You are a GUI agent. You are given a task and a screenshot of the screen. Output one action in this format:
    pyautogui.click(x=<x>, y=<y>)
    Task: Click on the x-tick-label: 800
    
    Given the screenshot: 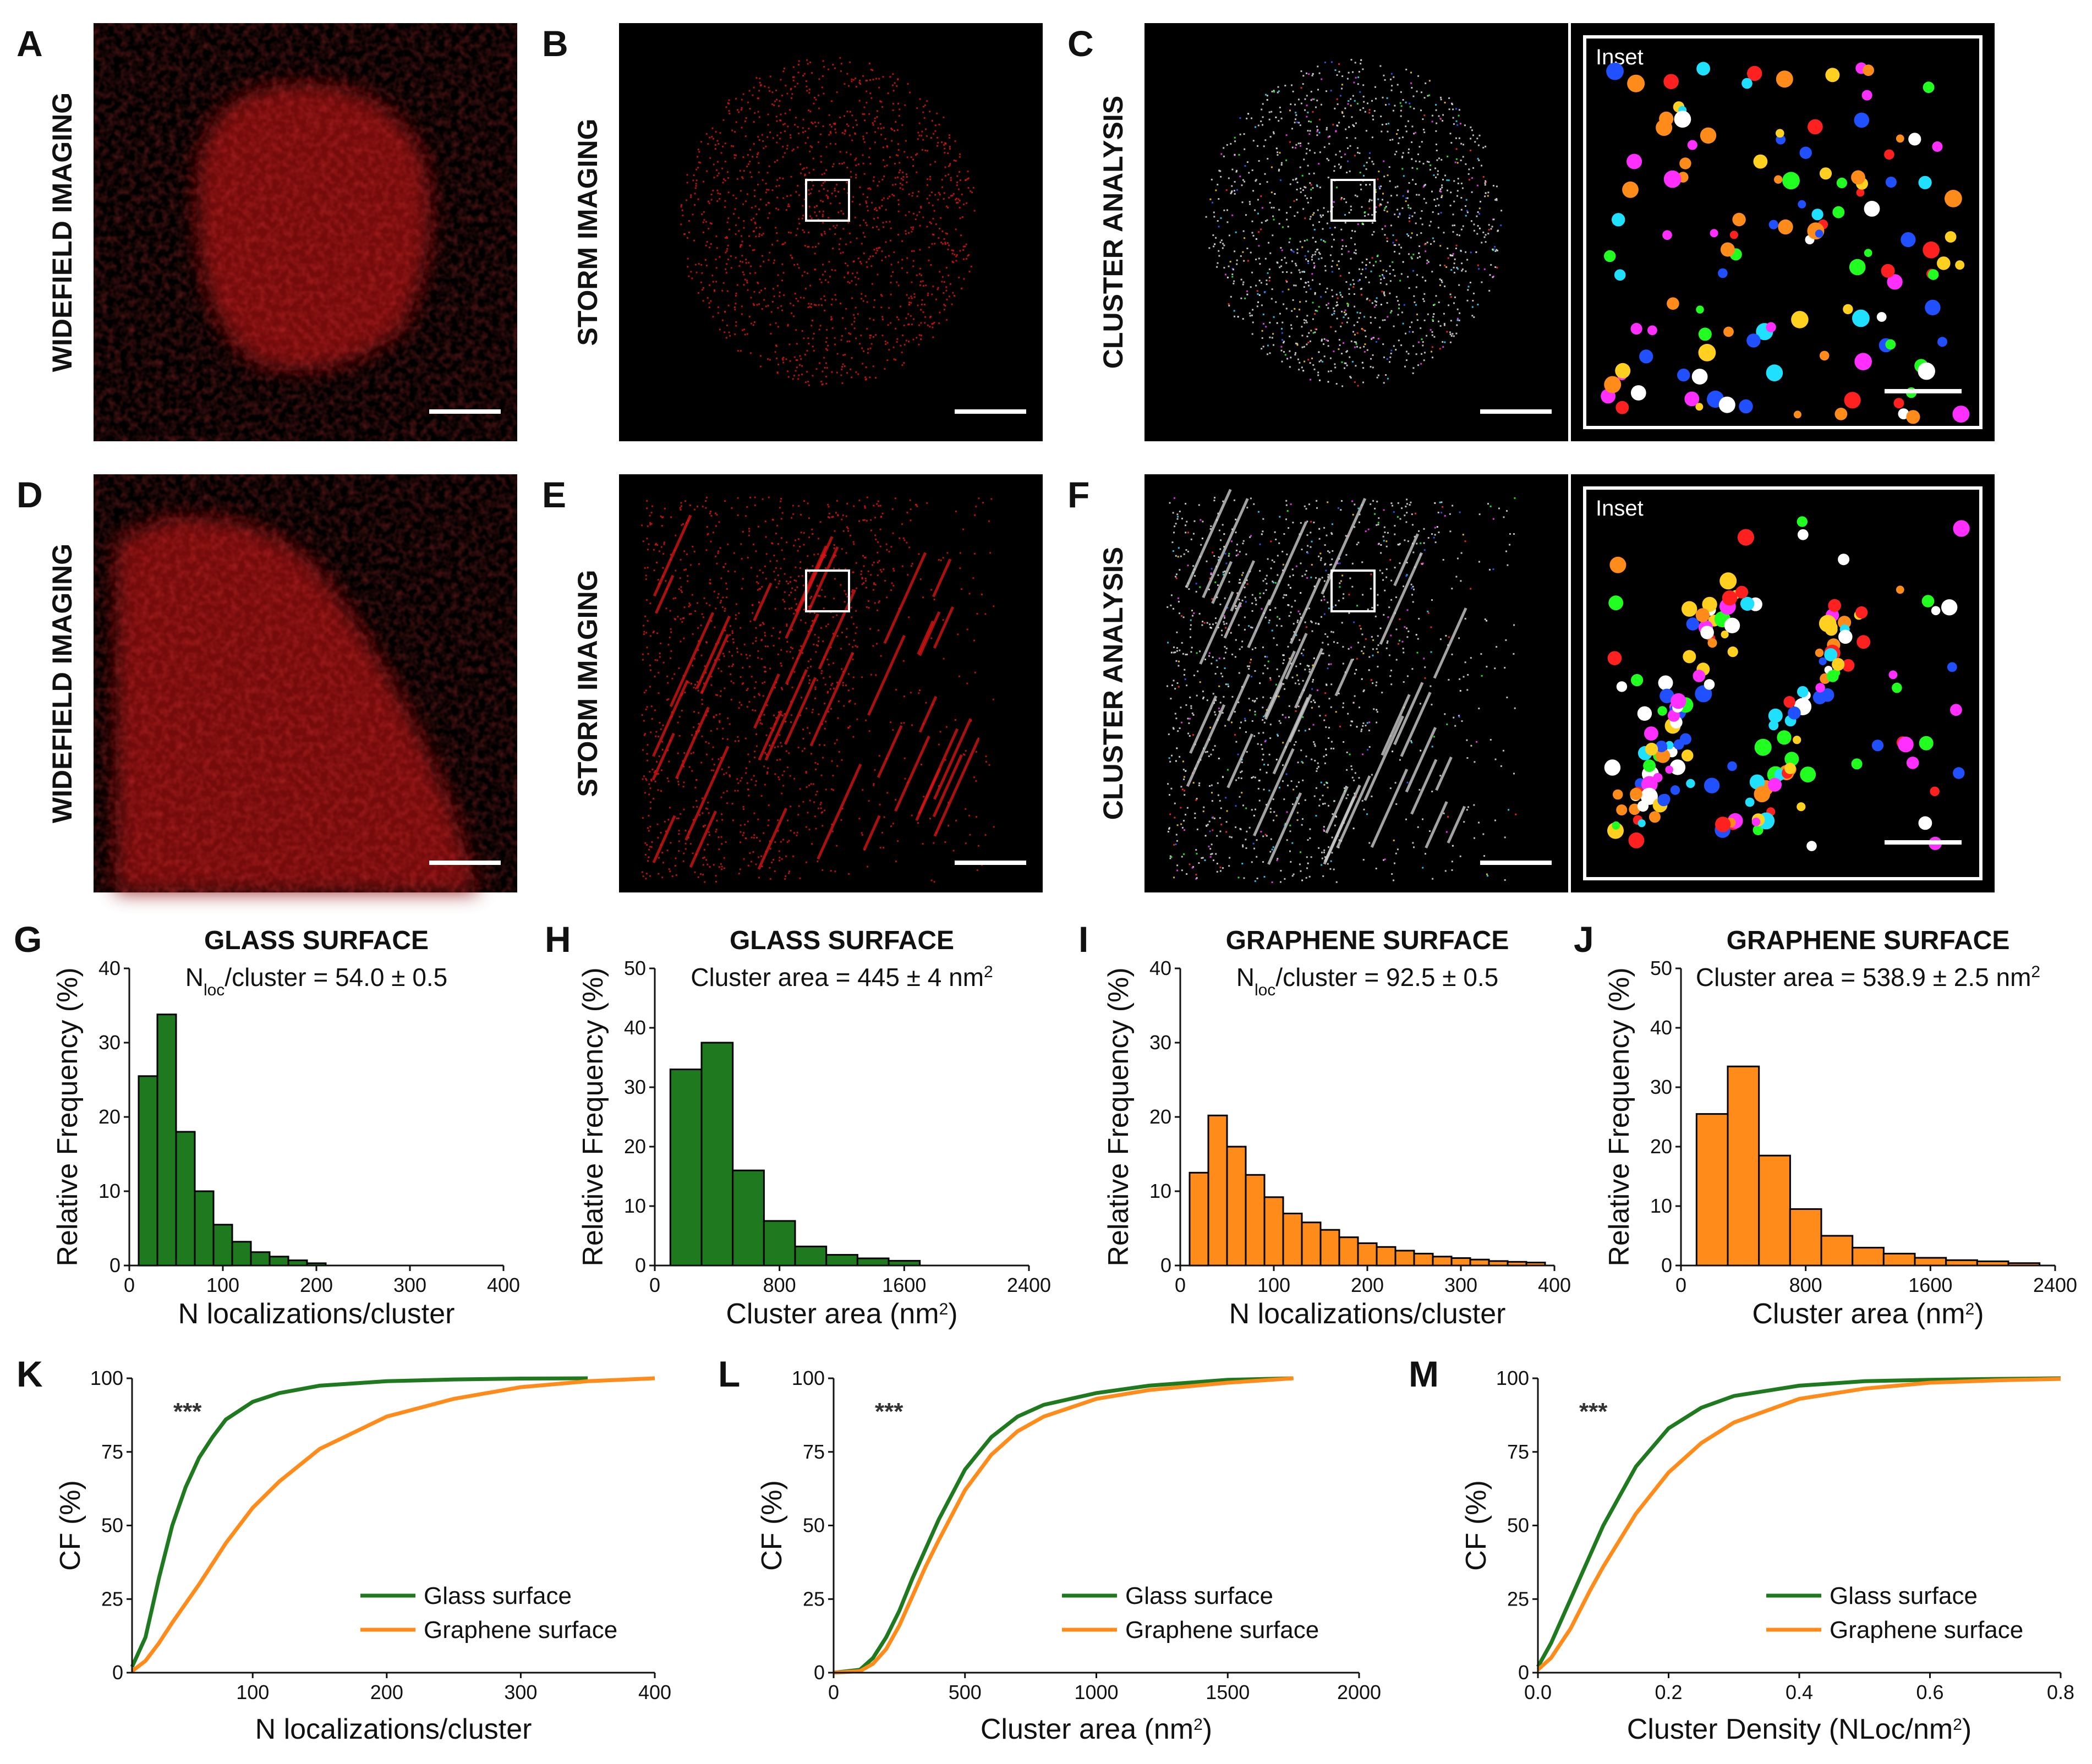 What is the action you would take?
    pyautogui.click(x=1805, y=1285)
    